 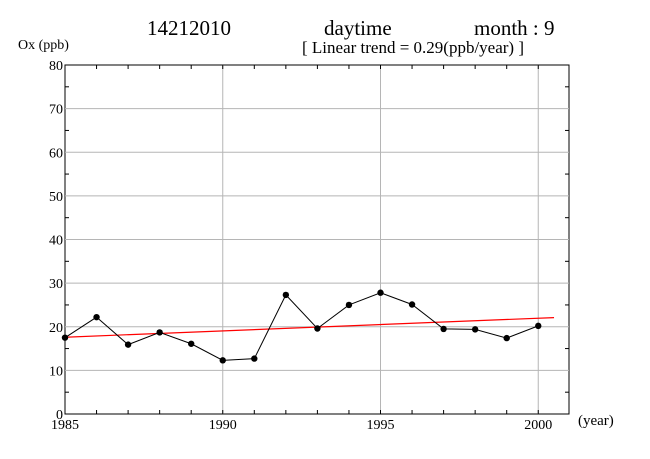 What do you see at coordinates (56, 153) in the screenshot?
I see `y-tick-label: 60` at bounding box center [56, 153].